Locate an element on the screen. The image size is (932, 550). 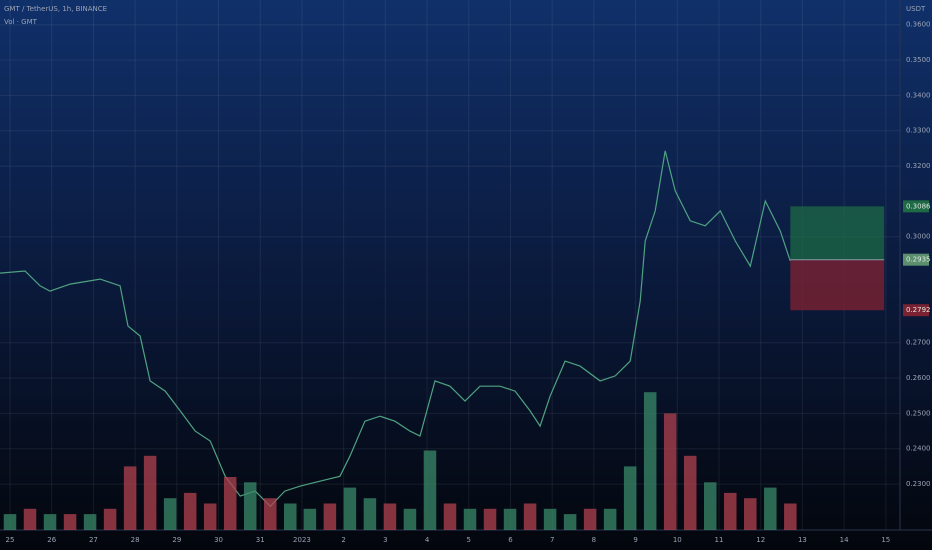
x-tick-label: 29 is located at coordinates (176, 540).